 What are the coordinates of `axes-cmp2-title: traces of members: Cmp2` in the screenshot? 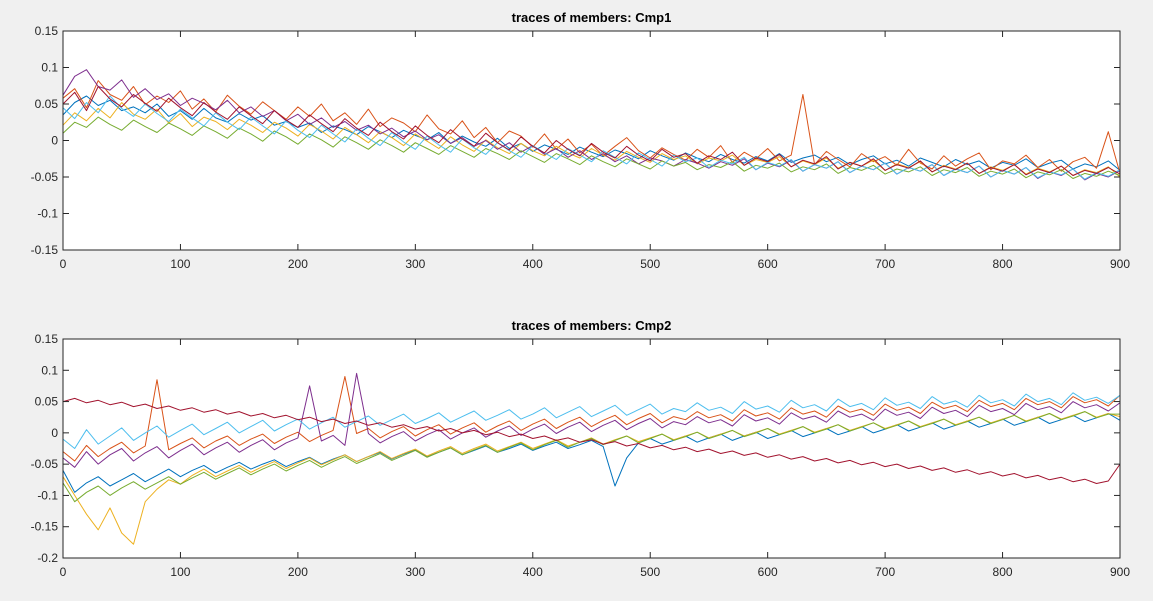 It's located at (592, 325).